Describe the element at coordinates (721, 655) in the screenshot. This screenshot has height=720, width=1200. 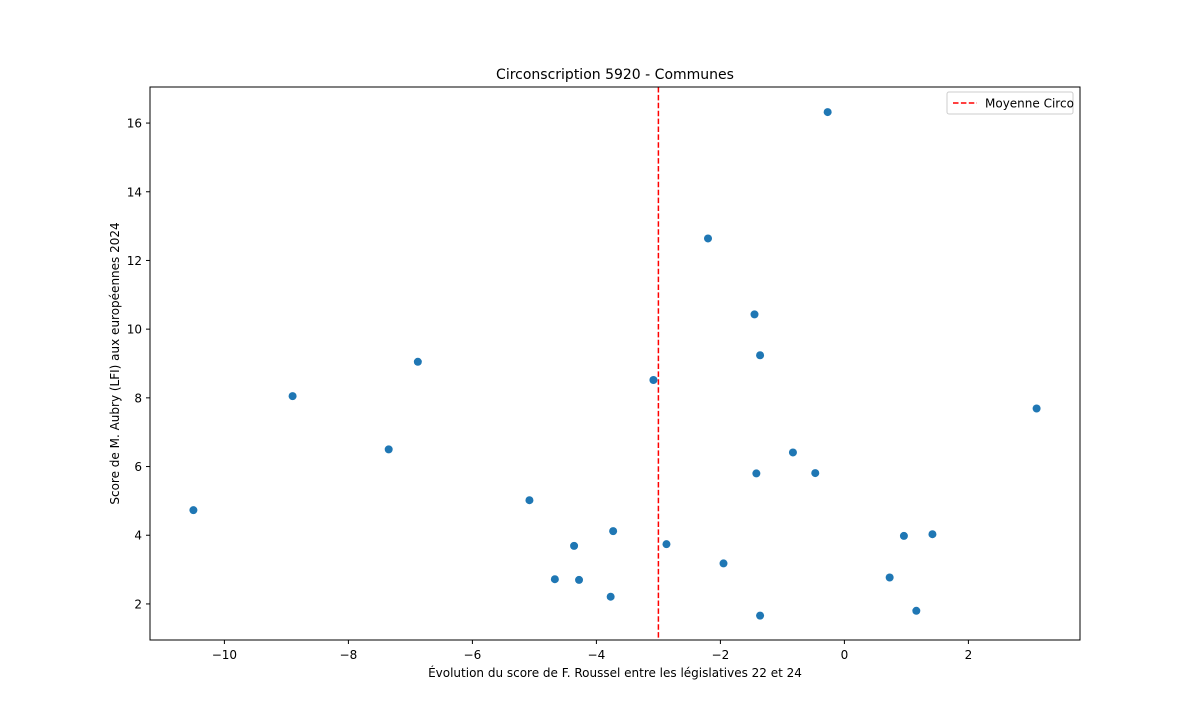
I see `x-tick-label: −2` at that location.